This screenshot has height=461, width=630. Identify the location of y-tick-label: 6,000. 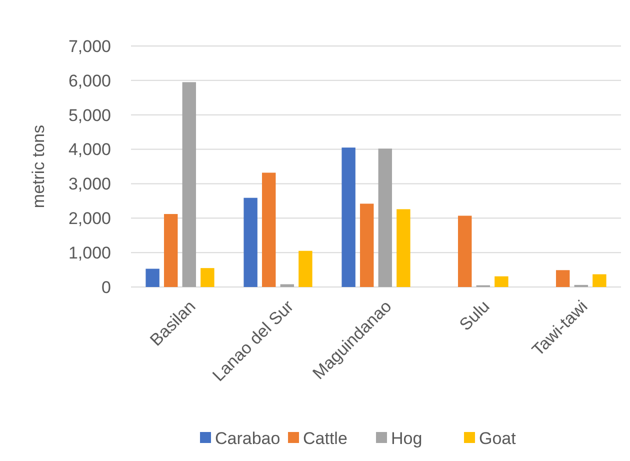
(89, 80).